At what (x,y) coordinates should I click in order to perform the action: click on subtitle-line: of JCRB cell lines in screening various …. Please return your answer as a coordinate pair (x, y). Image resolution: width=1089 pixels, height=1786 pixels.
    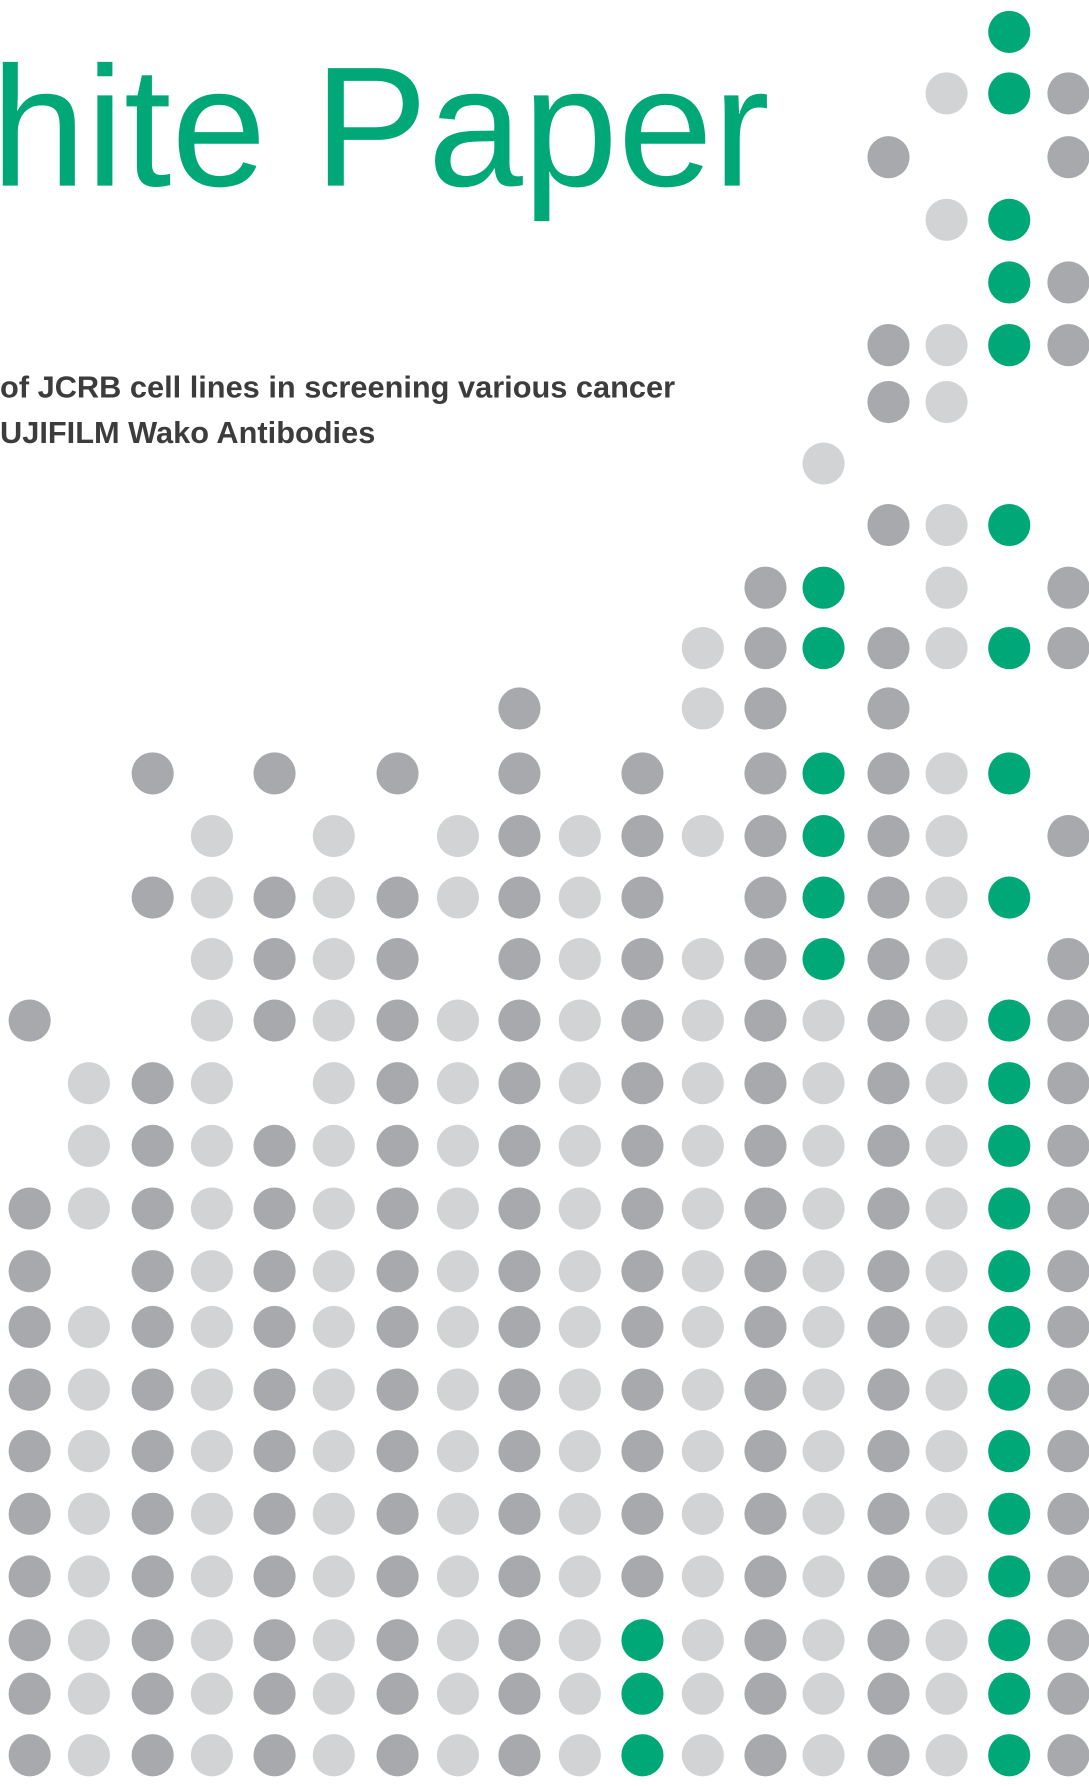
    Looking at the image, I should click on (337, 387).